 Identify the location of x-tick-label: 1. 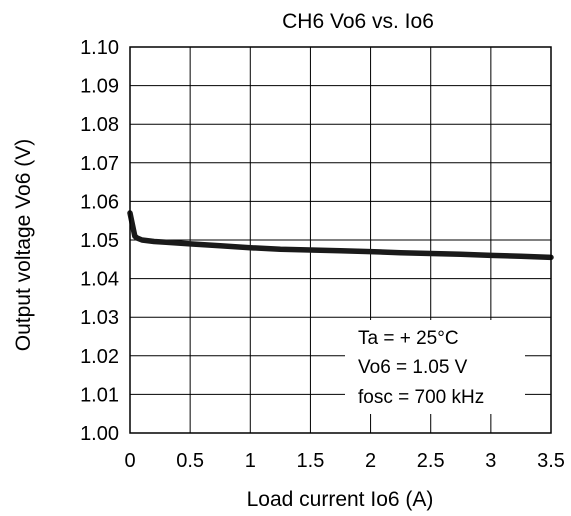
(250, 461).